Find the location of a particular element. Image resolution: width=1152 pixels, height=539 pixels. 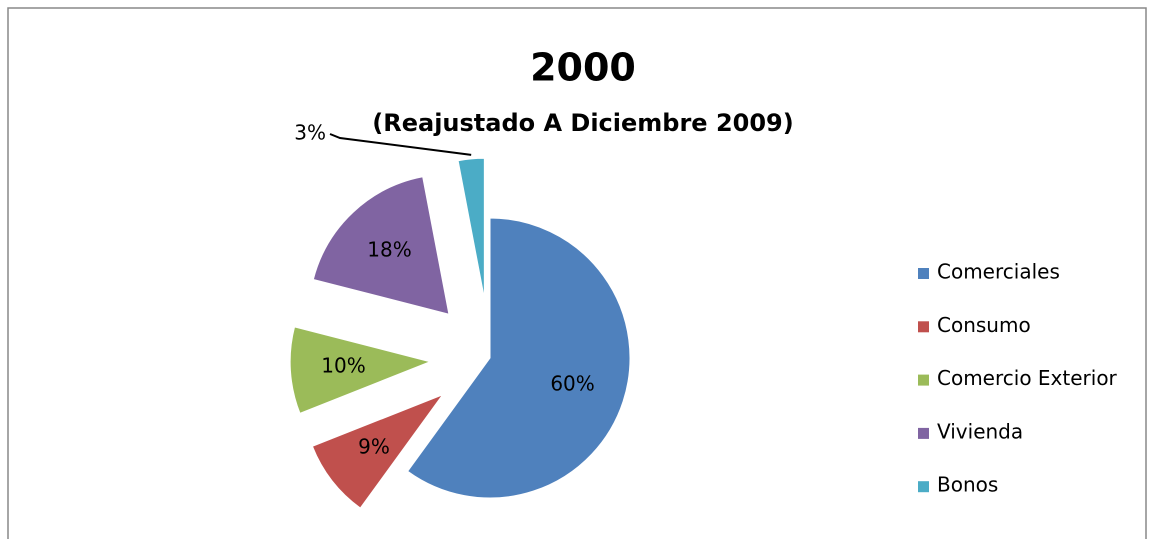

data-label: 9% is located at coordinates (374, 446).